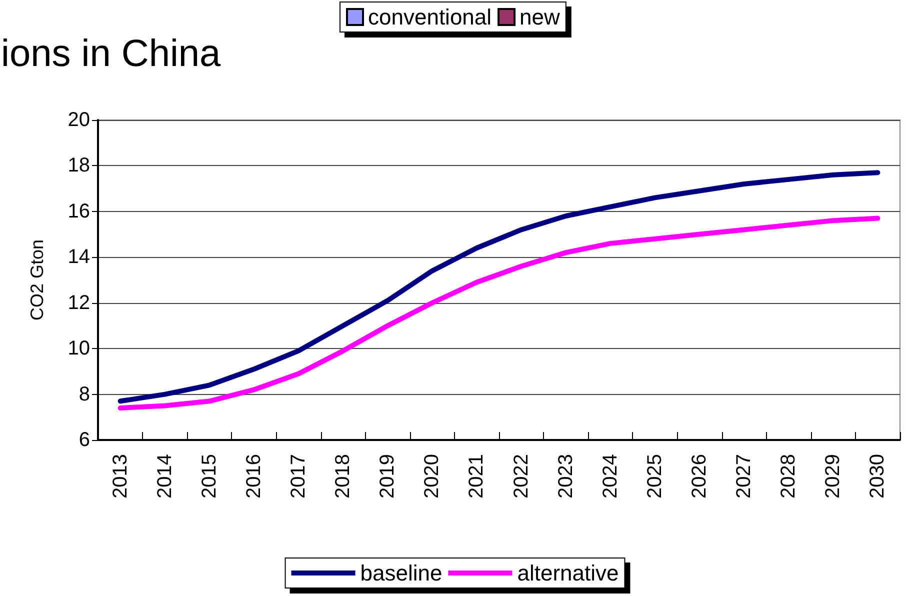 The width and height of the screenshot is (910, 596). Describe the element at coordinates (165, 476) in the screenshot. I see `x-tick-label: 2014` at that location.